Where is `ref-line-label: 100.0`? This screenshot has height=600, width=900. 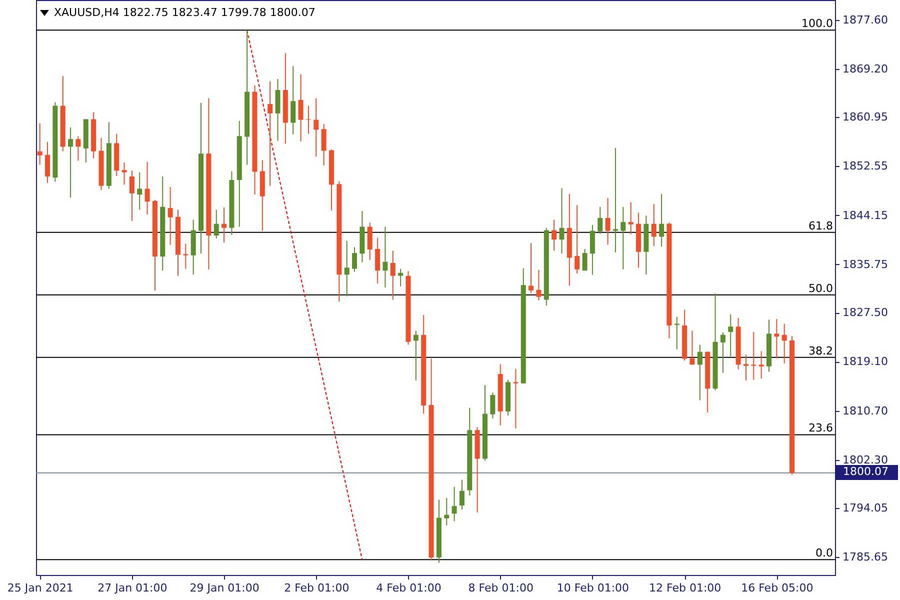
ref-line-label: 100.0 is located at coordinates (817, 23).